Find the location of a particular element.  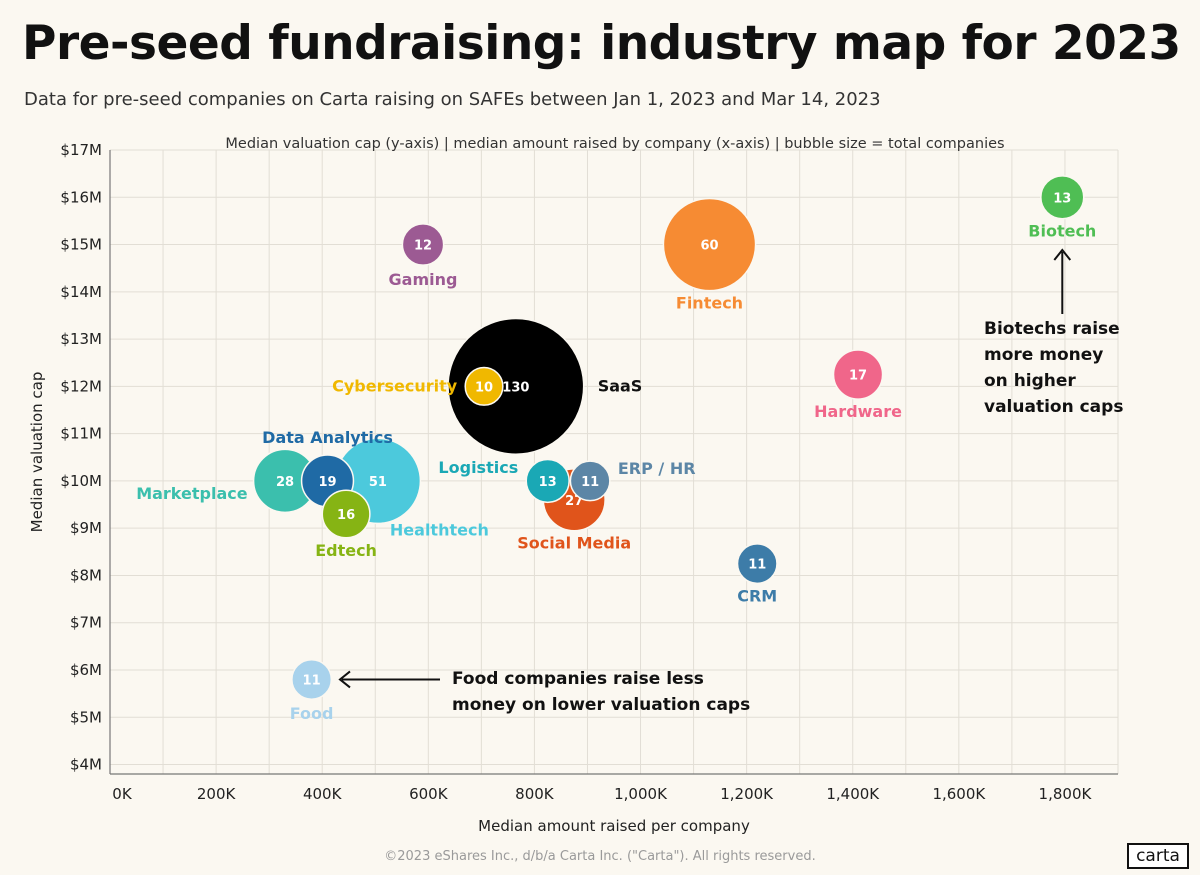

y-tick-label: $7M is located at coordinates (86, 623).